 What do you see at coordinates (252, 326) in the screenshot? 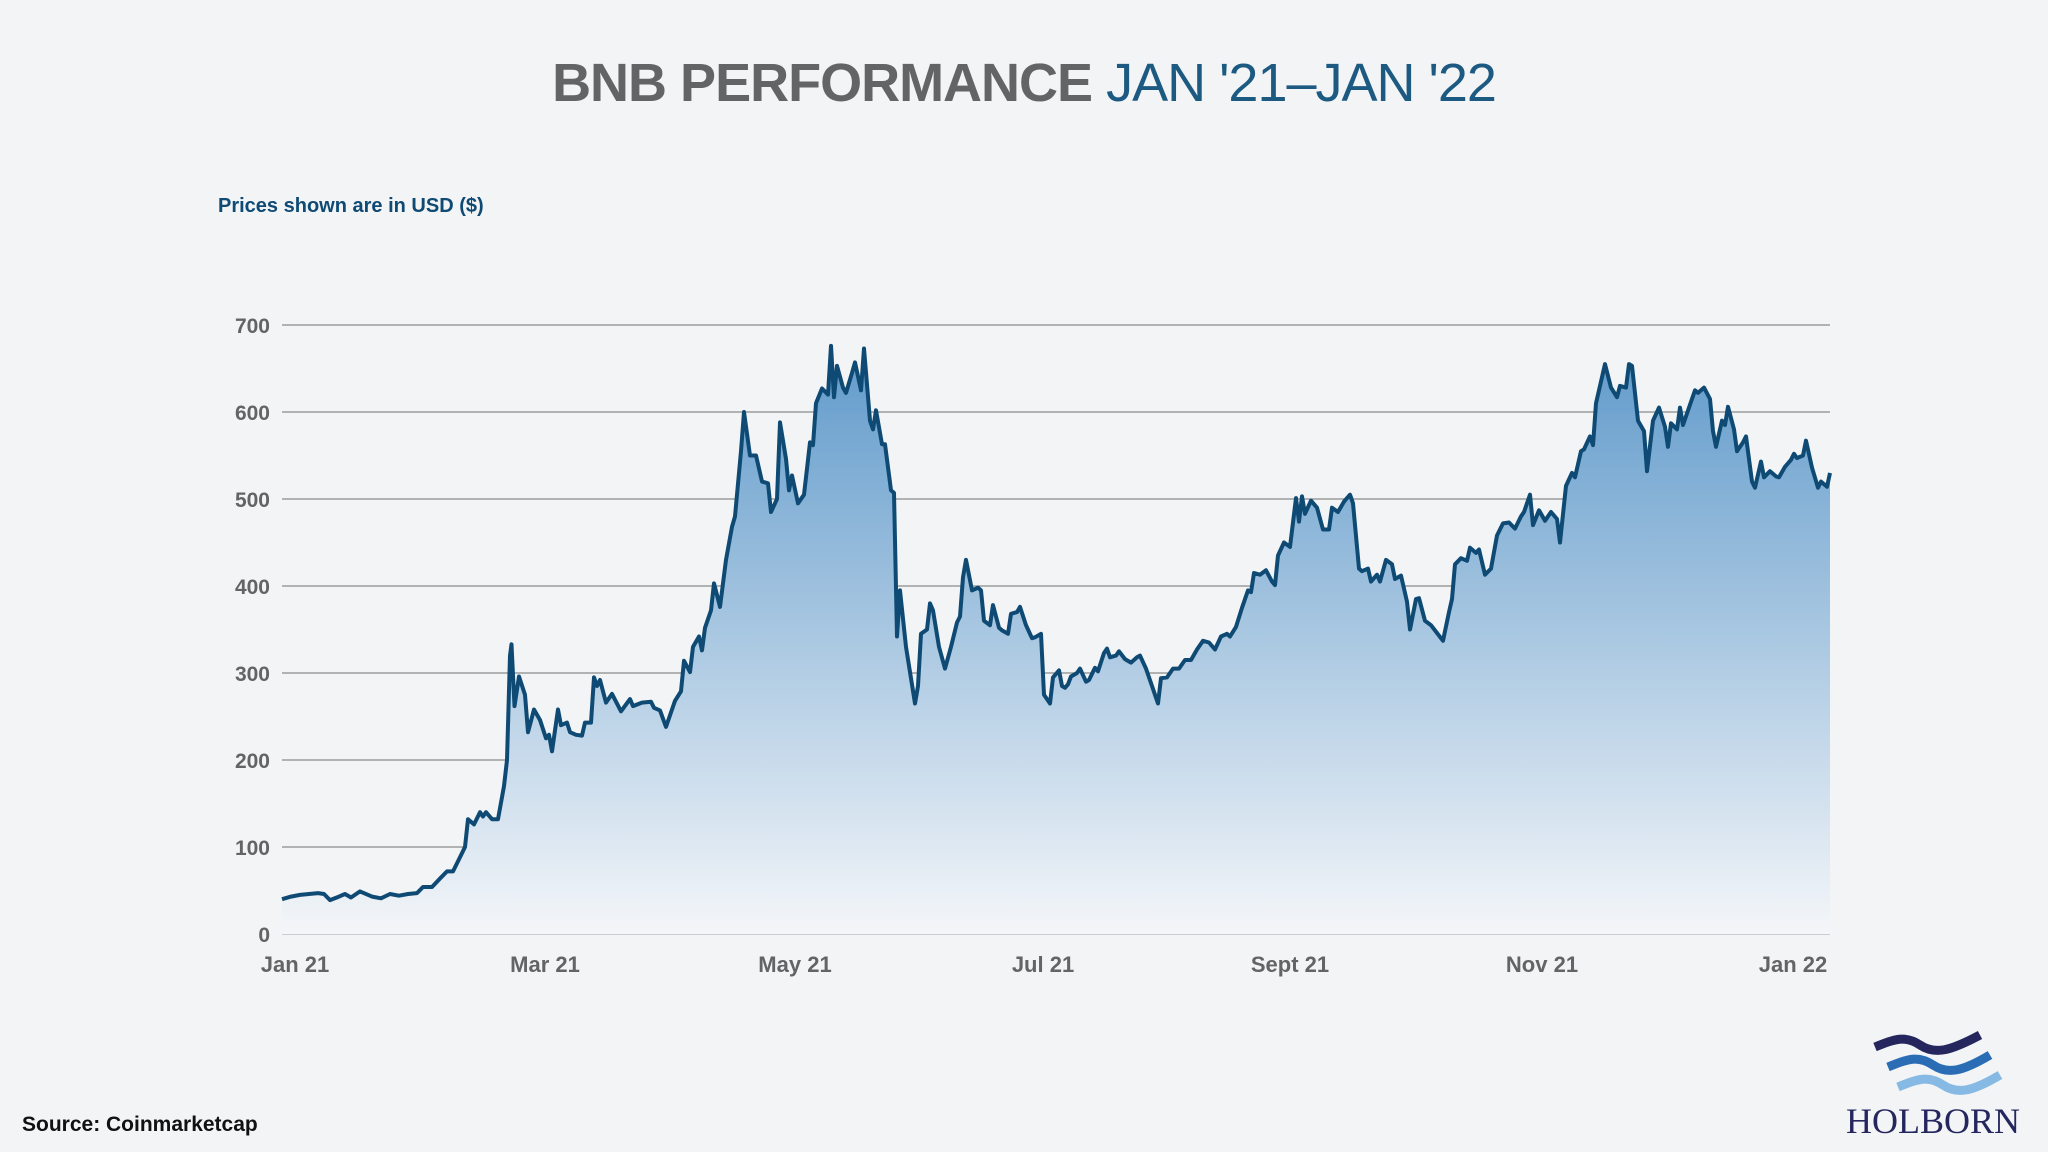
I see `y-tick-label: 700` at bounding box center [252, 326].